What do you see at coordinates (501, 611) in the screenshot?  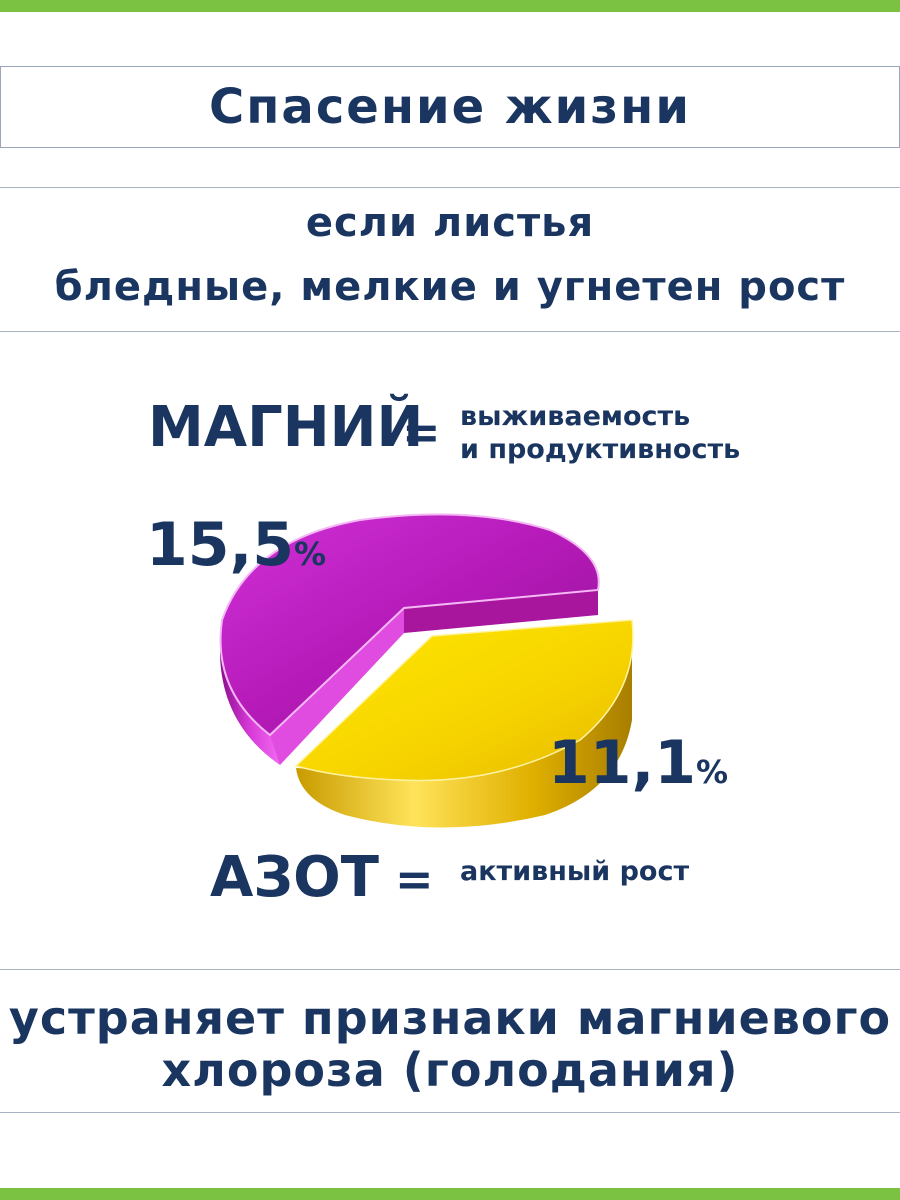 I see `magnesium-slice-inner-wall` at bounding box center [501, 611].